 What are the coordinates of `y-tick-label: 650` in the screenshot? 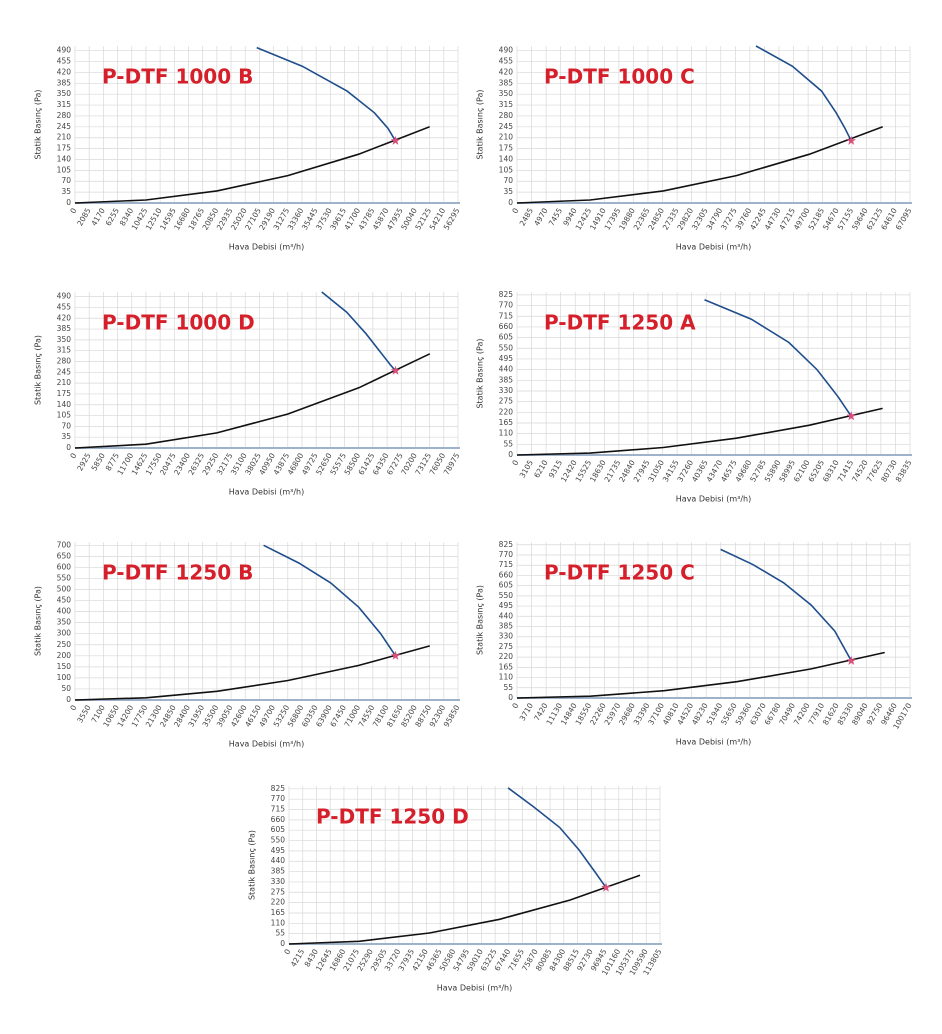 It's located at (64, 555).